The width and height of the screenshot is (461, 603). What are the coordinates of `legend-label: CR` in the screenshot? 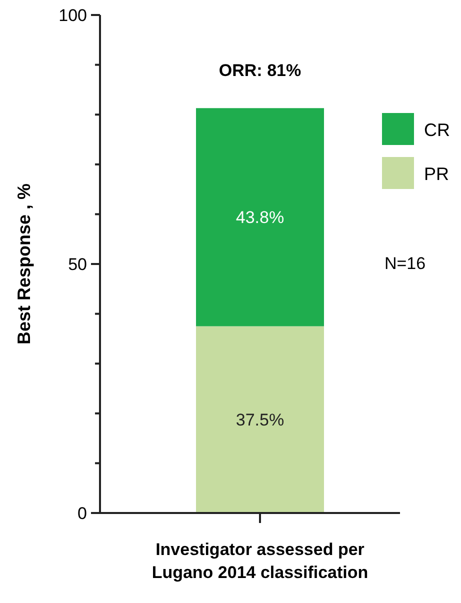 It's located at (437, 130).